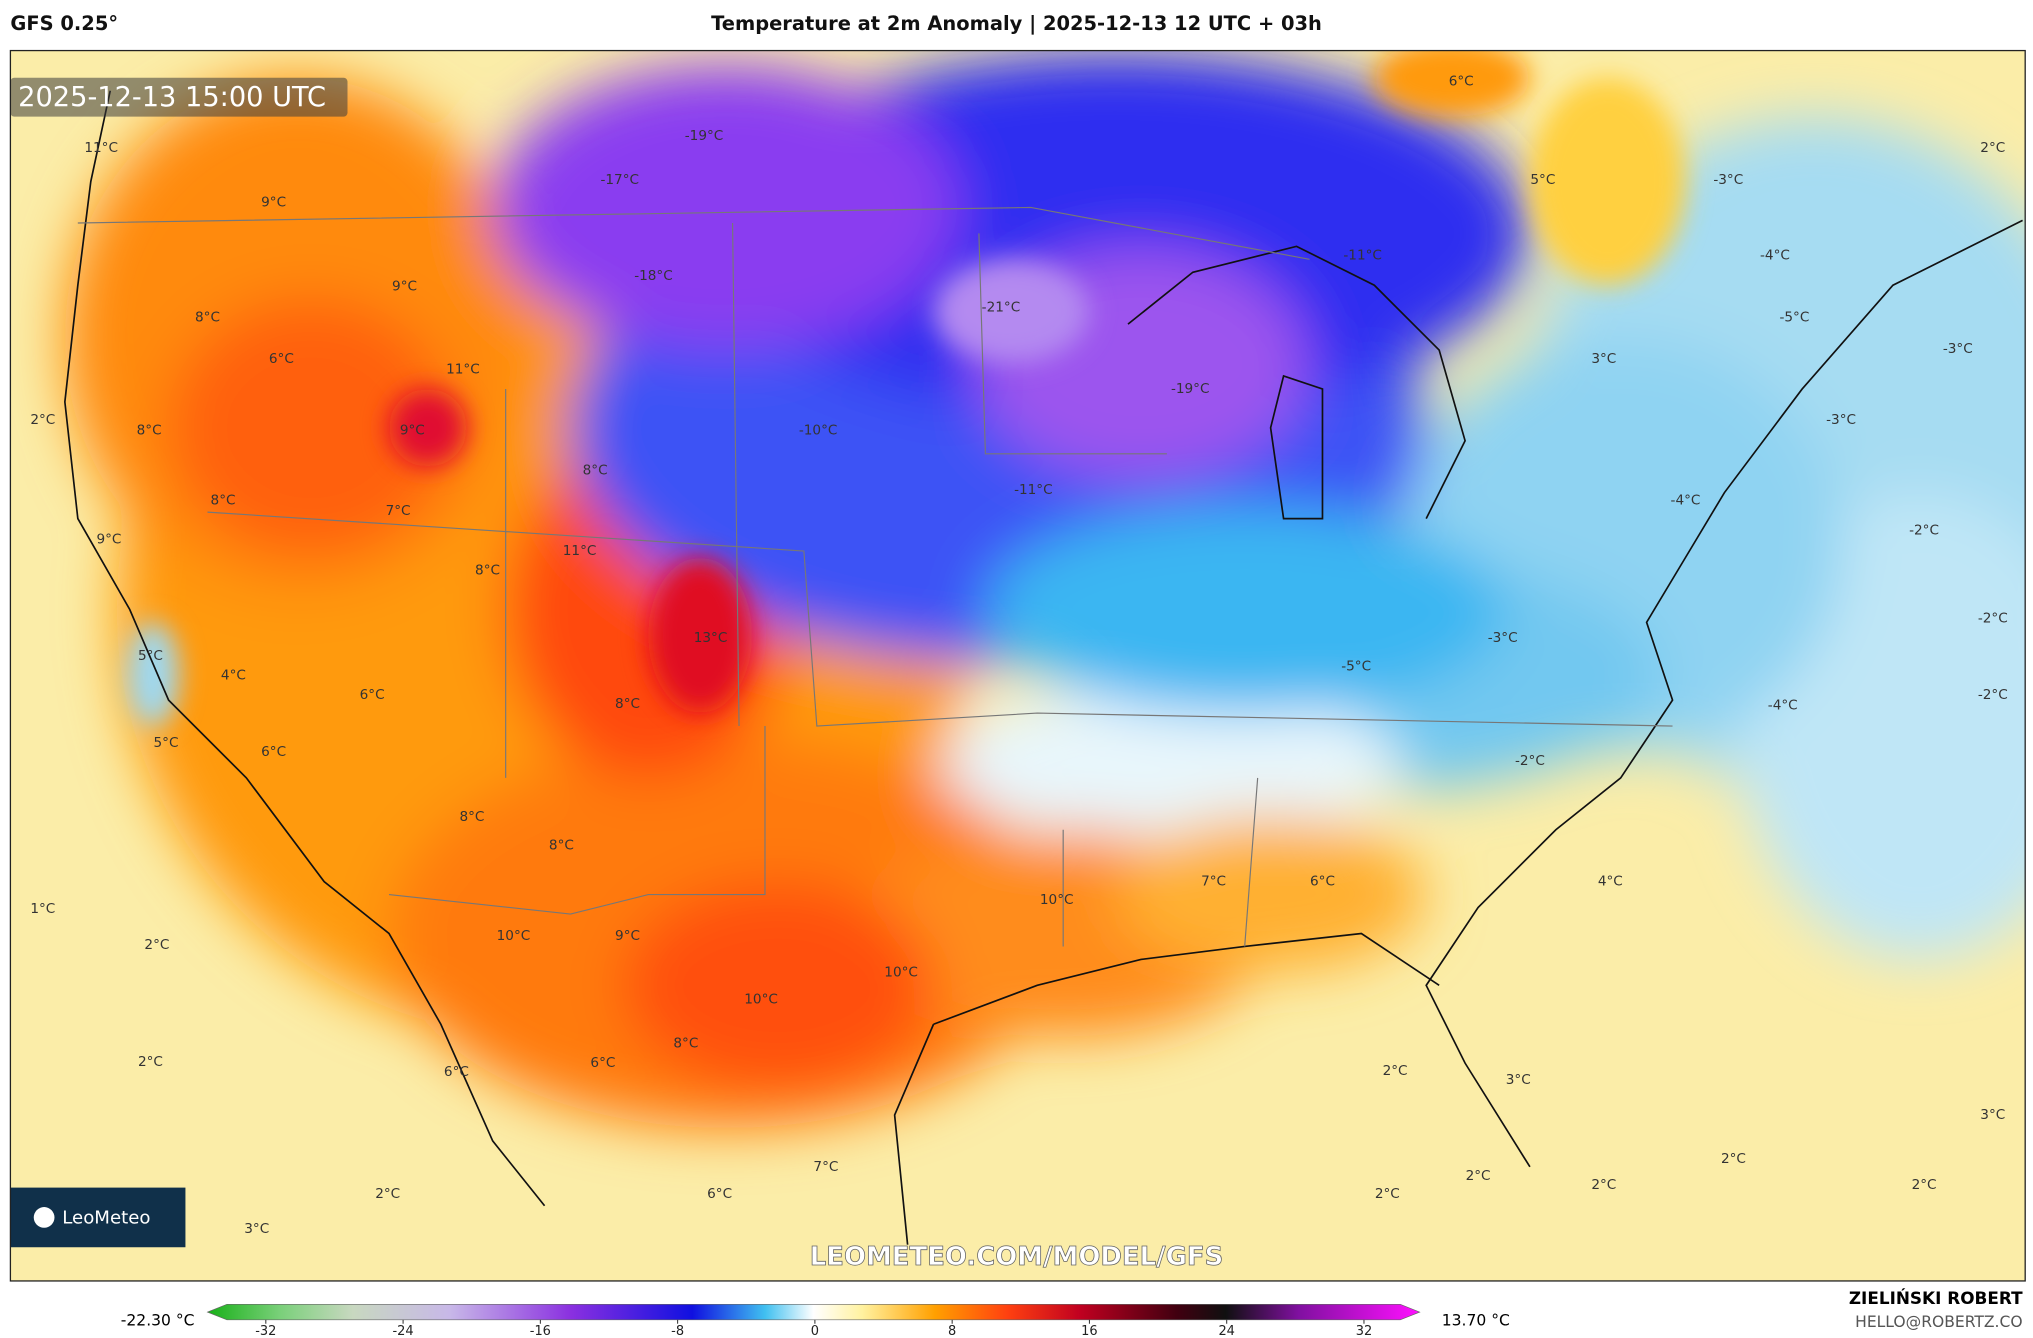  What do you see at coordinates (619, 180) in the screenshot?
I see `temperature-label: -17°C` at bounding box center [619, 180].